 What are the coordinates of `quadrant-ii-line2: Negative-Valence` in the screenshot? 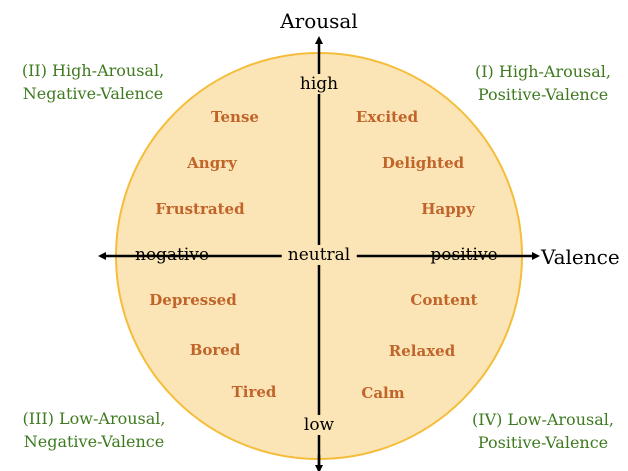 It's located at (93, 93).